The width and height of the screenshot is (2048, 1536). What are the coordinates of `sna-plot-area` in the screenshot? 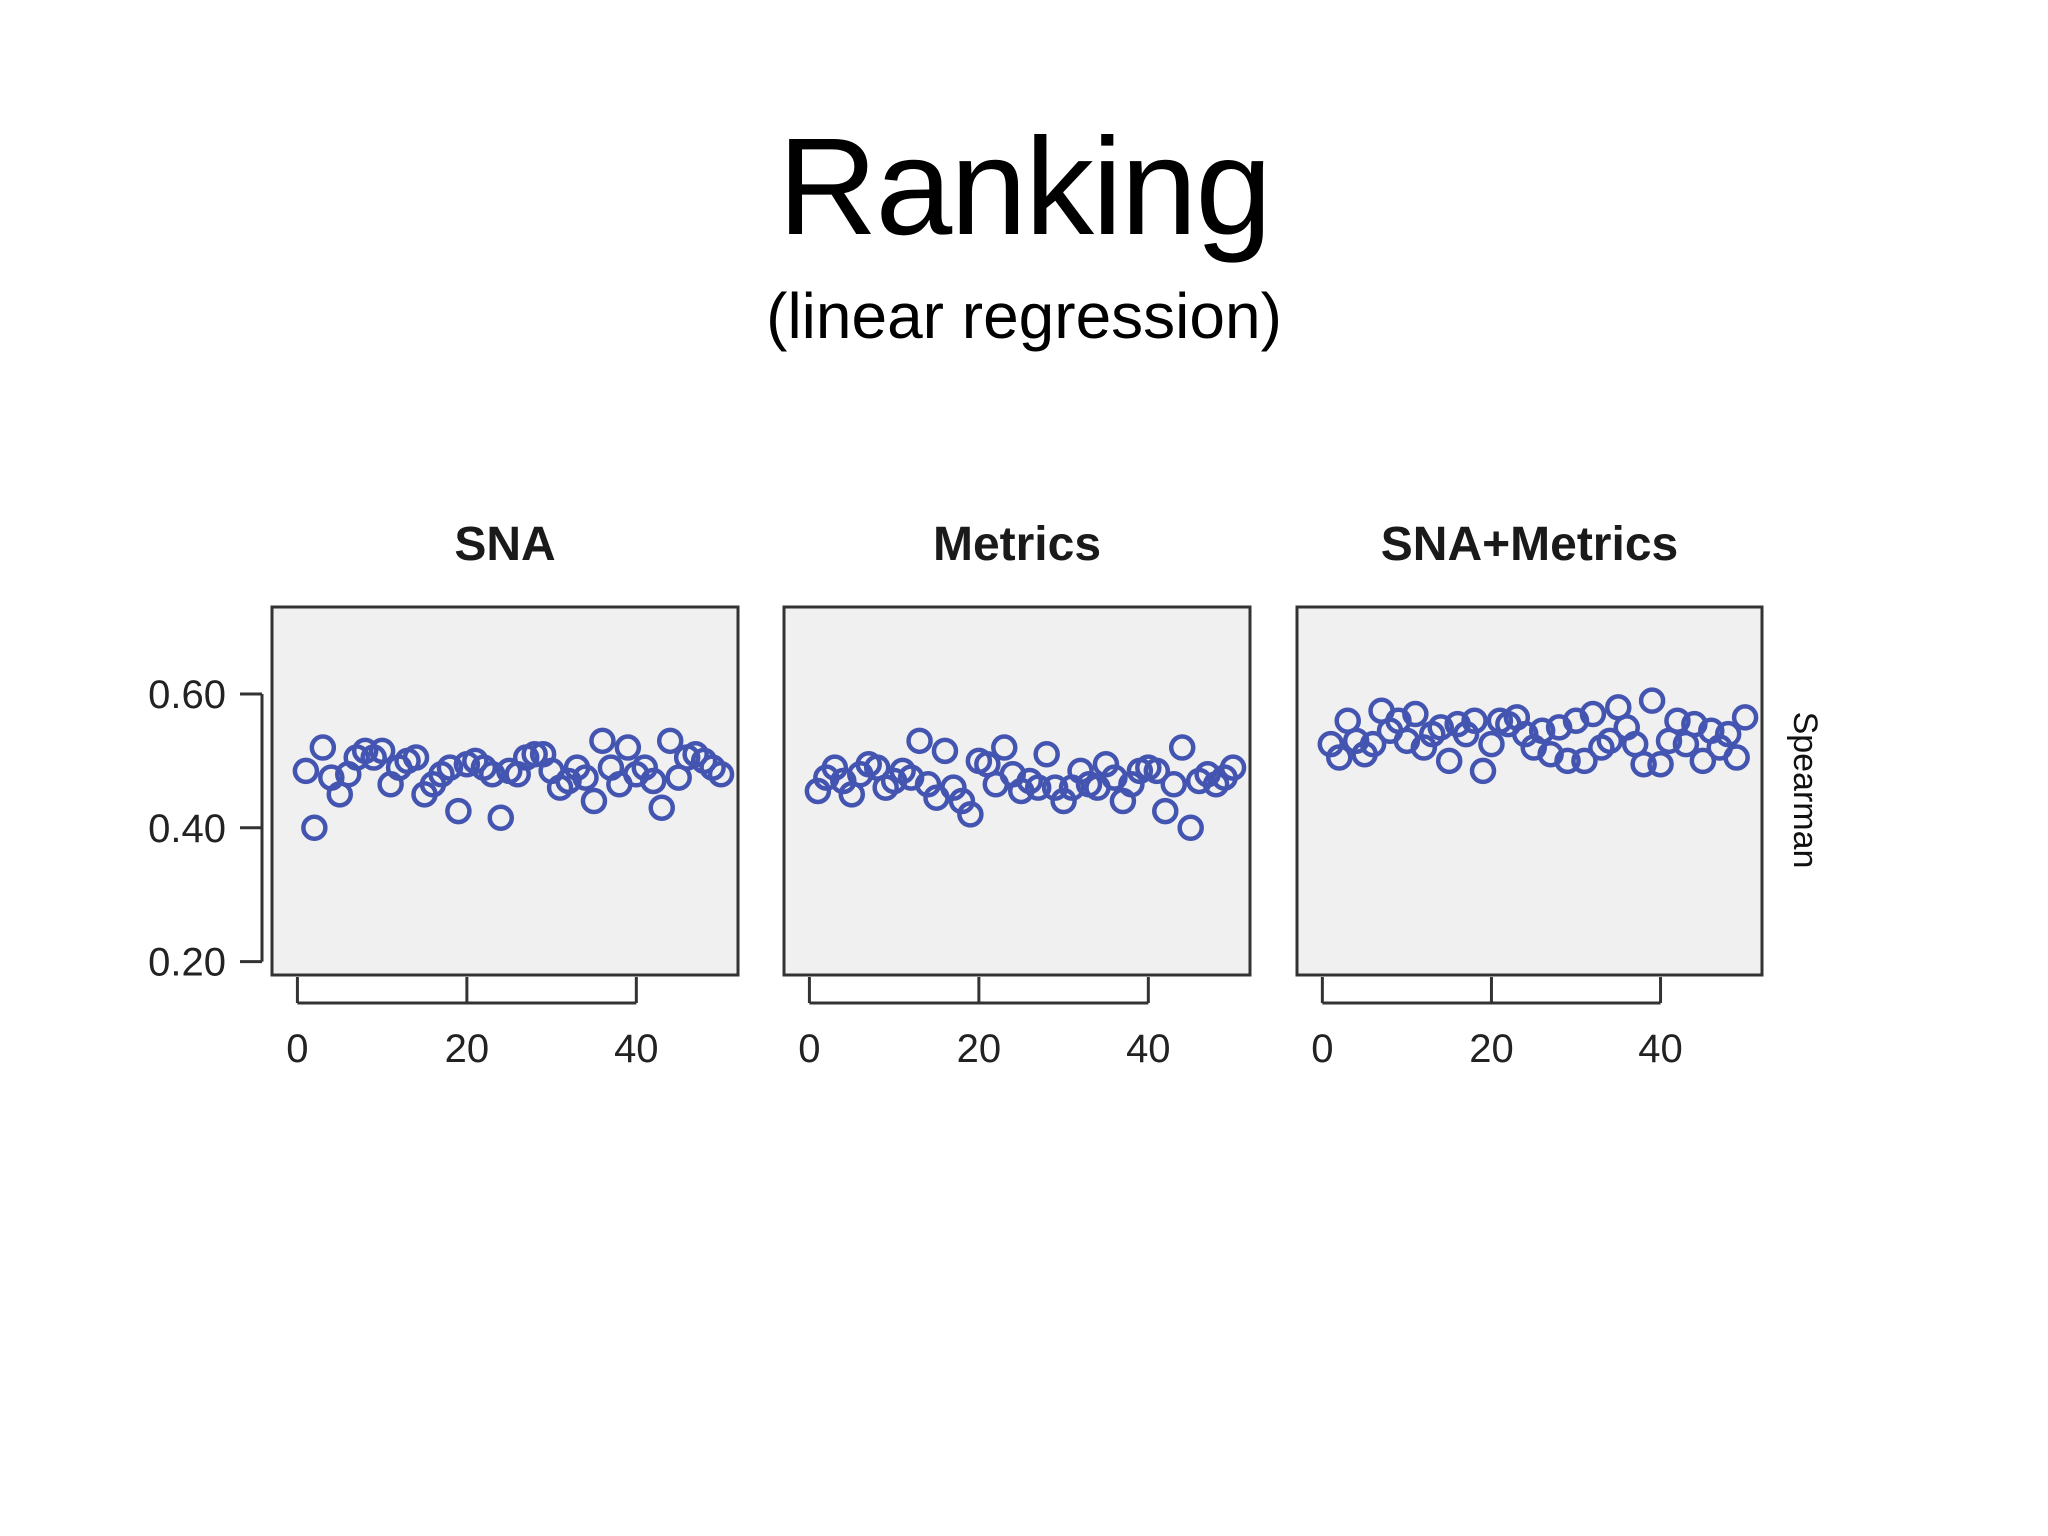 It's located at (505, 791).